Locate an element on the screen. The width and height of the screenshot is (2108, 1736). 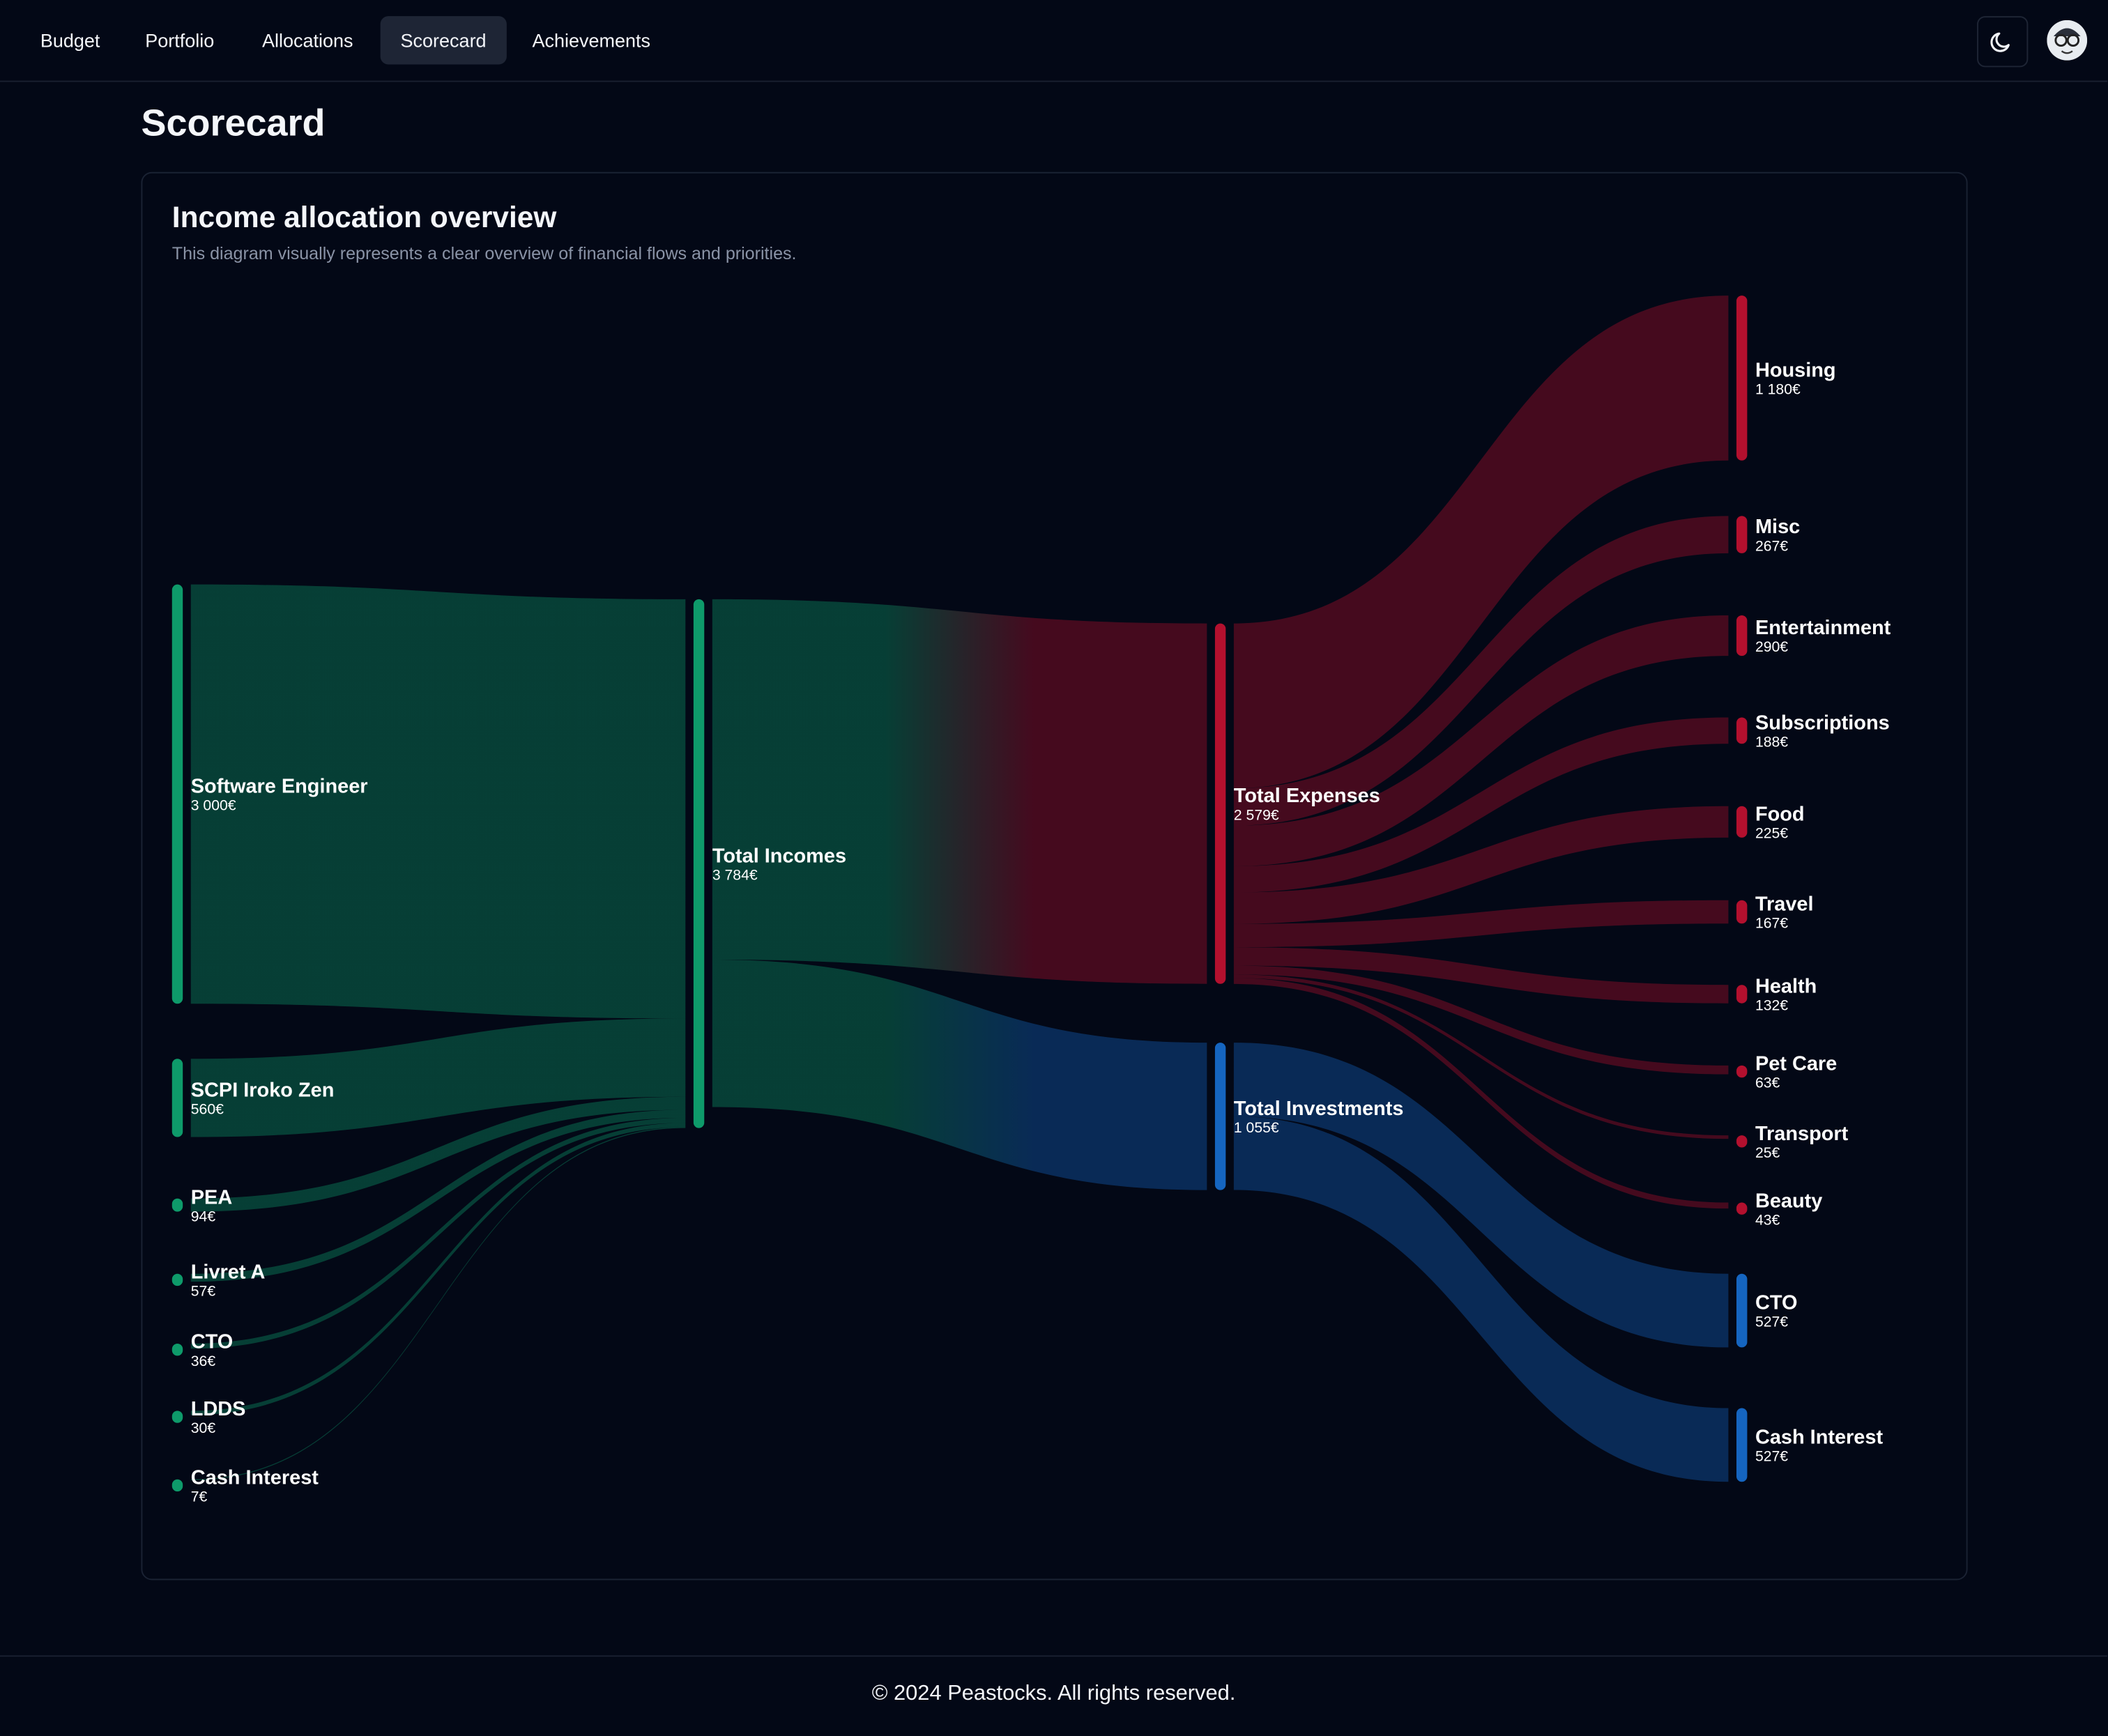
node-label: Transport is located at coordinates (1802, 1134).